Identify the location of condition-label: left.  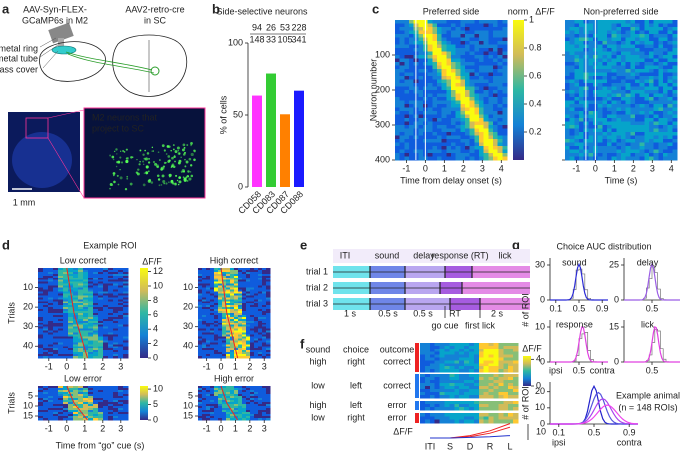
(356, 385).